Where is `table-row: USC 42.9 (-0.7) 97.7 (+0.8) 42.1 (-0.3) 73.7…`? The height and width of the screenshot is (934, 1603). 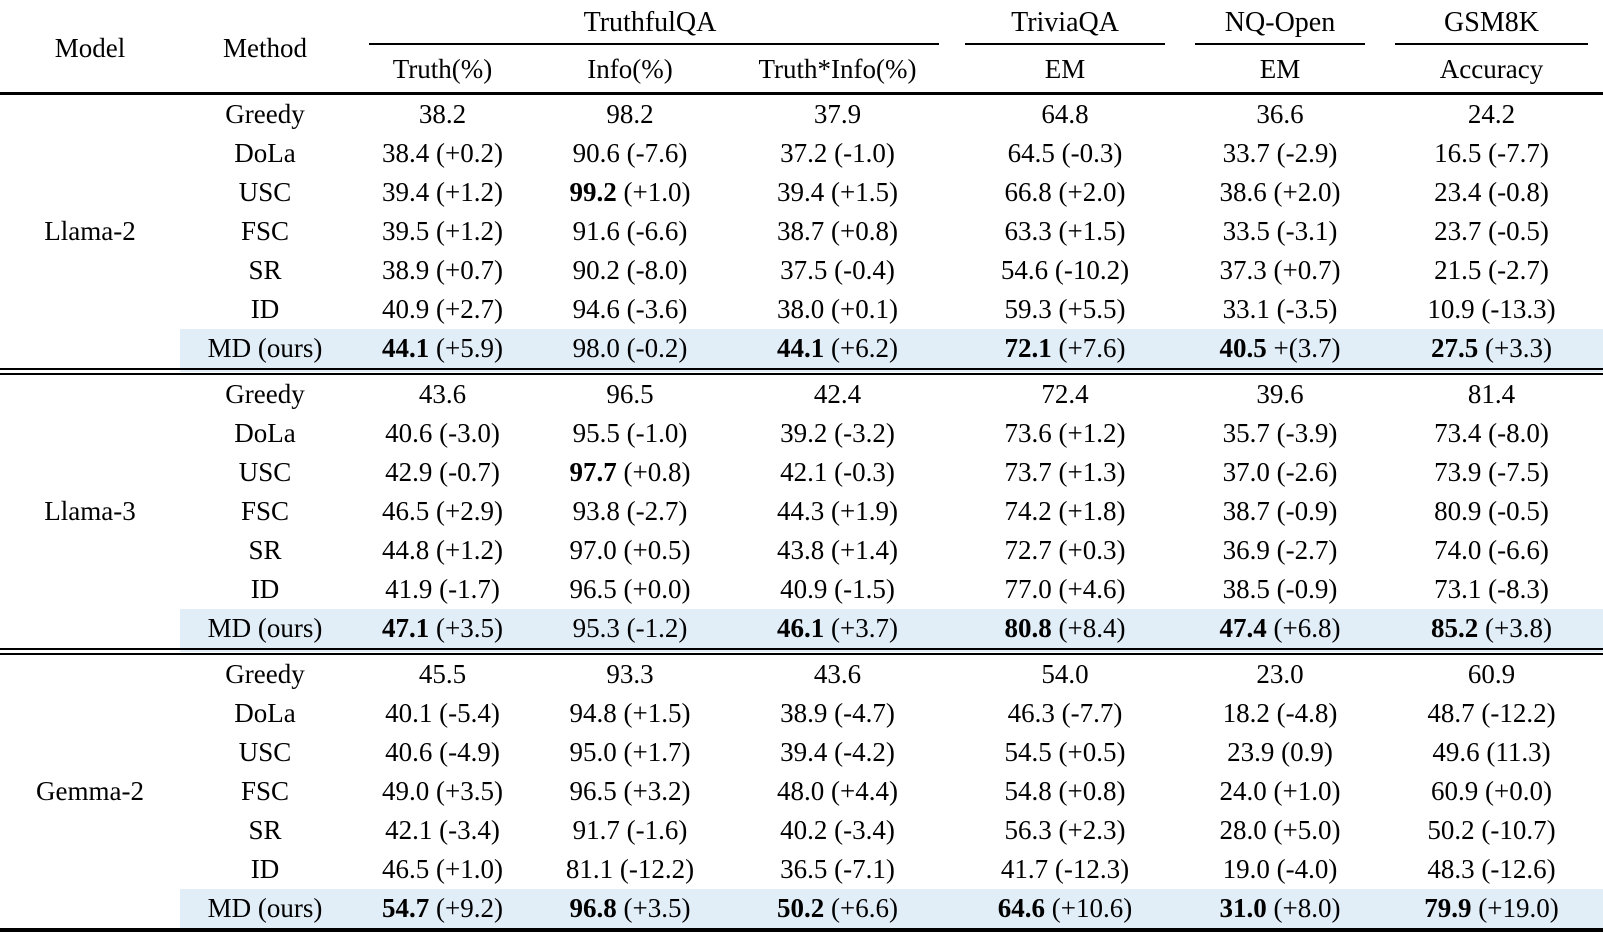
table-row: USC 42.9 (-0.7) 97.7 (+0.8) 42.1 (-0.3) 73.7… is located at coordinates (801, 472).